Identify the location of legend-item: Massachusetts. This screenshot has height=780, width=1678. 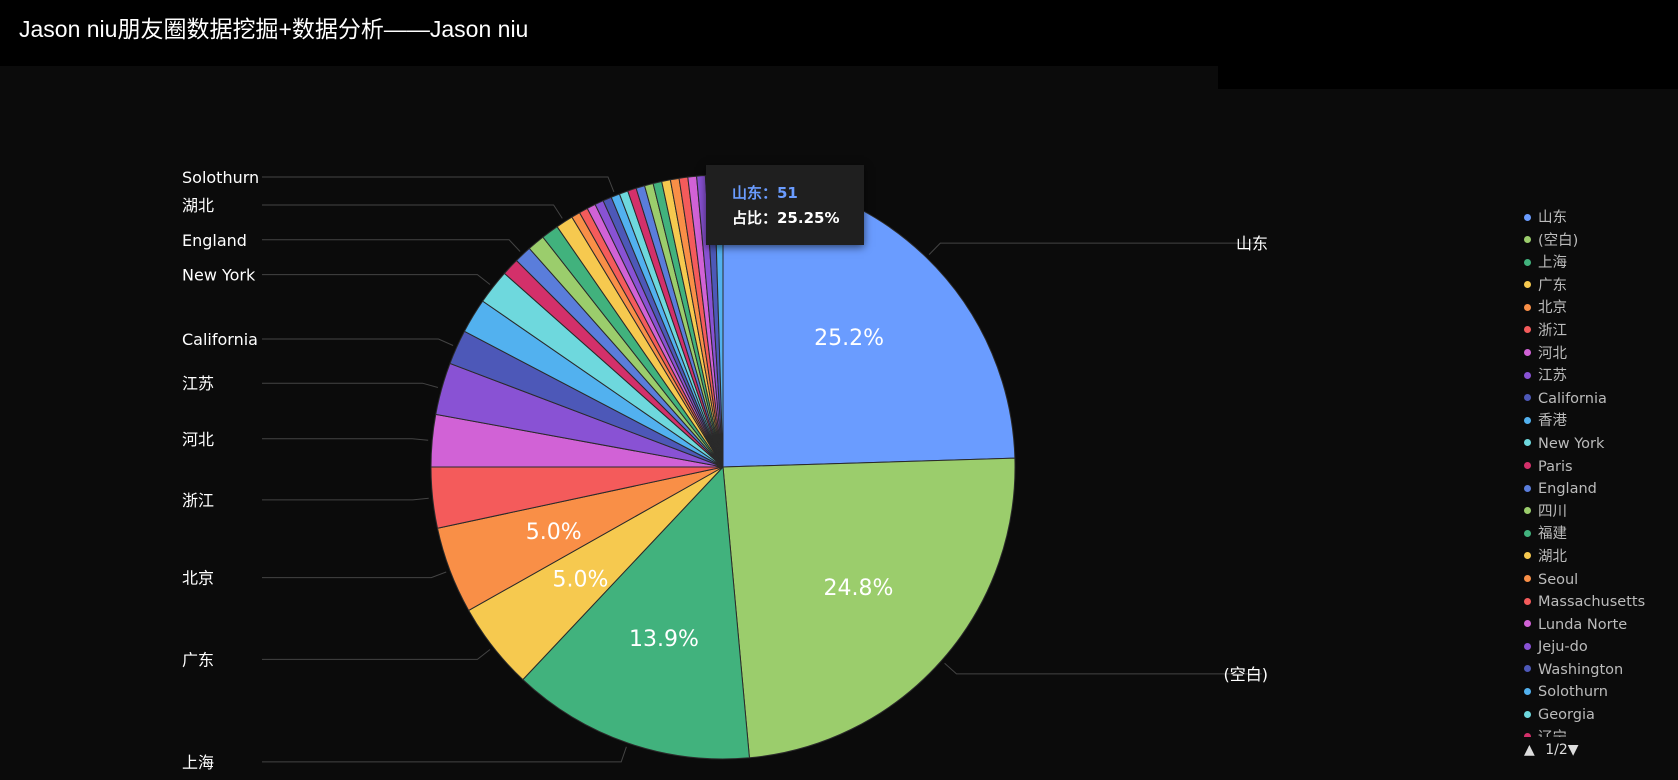
(1599, 602).